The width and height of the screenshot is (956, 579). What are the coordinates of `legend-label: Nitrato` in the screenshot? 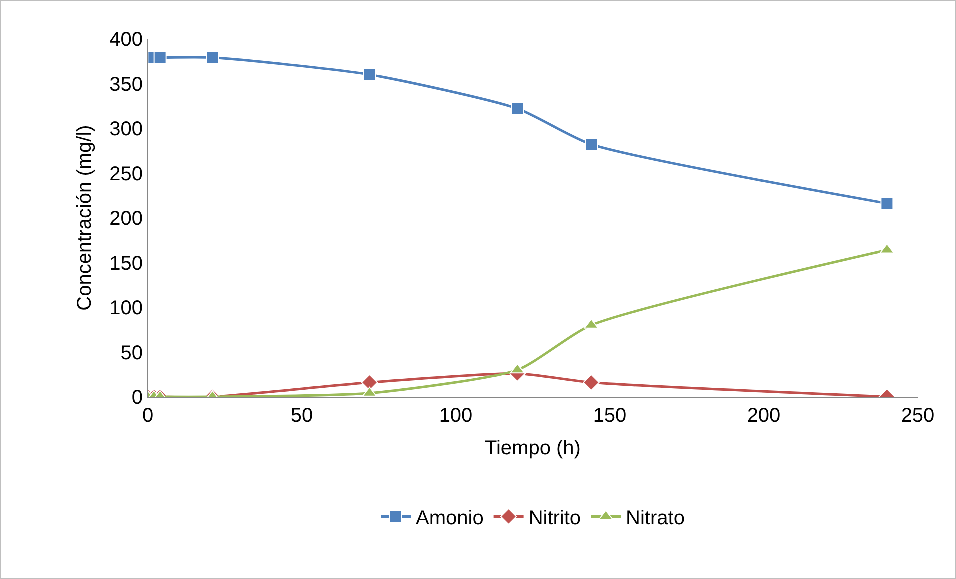 It's located at (655, 519).